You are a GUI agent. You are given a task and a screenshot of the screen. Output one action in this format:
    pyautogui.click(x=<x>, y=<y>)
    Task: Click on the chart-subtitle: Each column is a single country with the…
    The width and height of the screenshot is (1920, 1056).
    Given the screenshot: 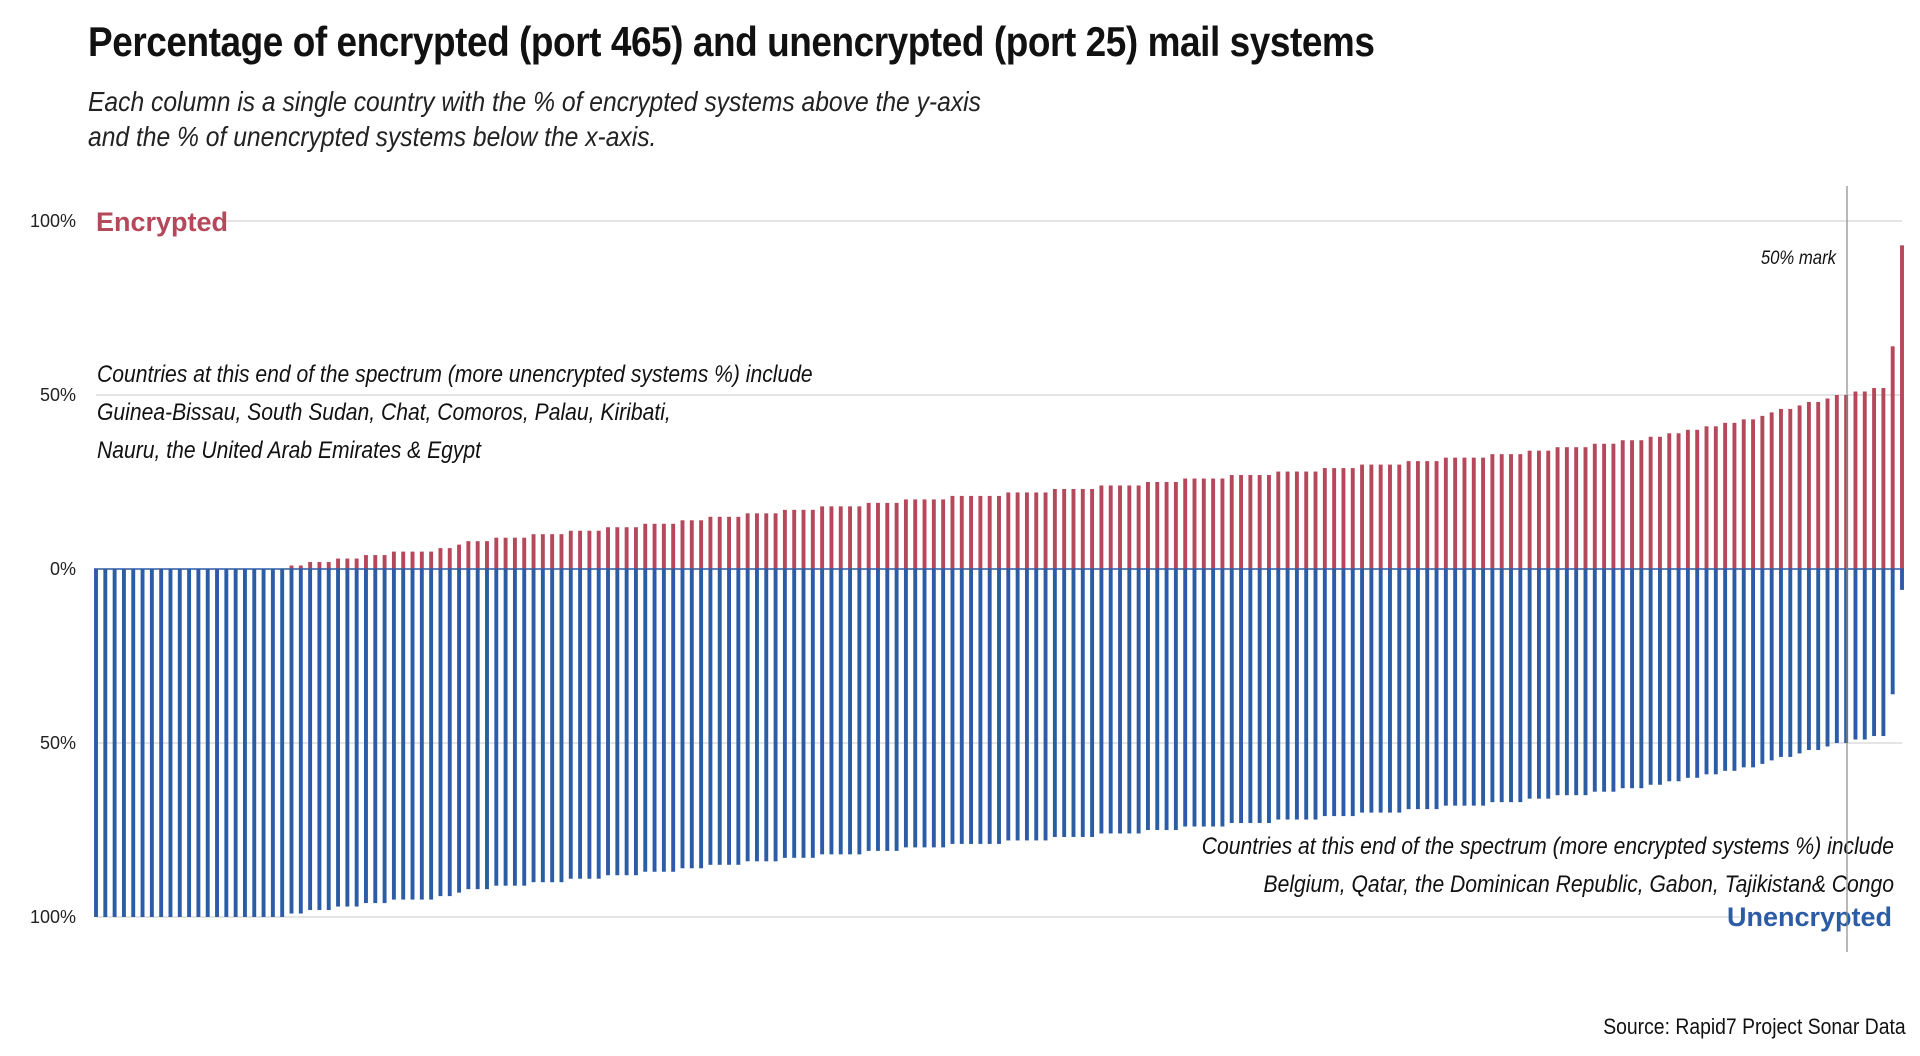 What is the action you would take?
    pyautogui.click(x=534, y=119)
    